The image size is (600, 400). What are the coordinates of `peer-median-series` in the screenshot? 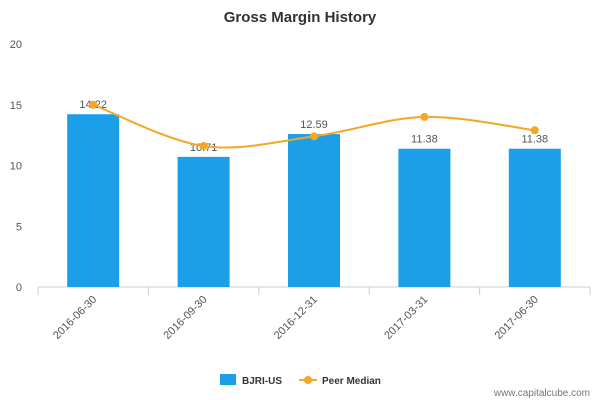 It's located at (314, 125).